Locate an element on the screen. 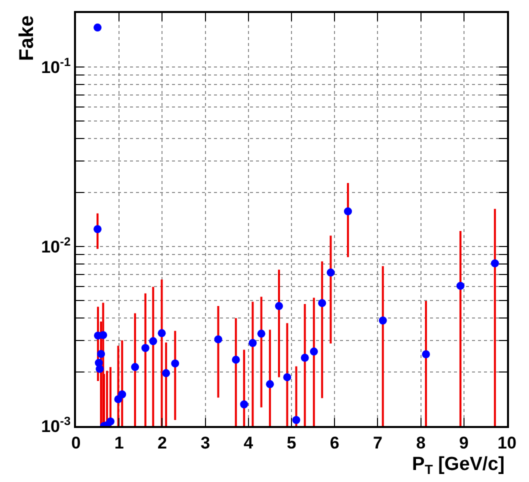 The height and width of the screenshot is (482, 529). x-tick-label: 6 is located at coordinates (335, 442).